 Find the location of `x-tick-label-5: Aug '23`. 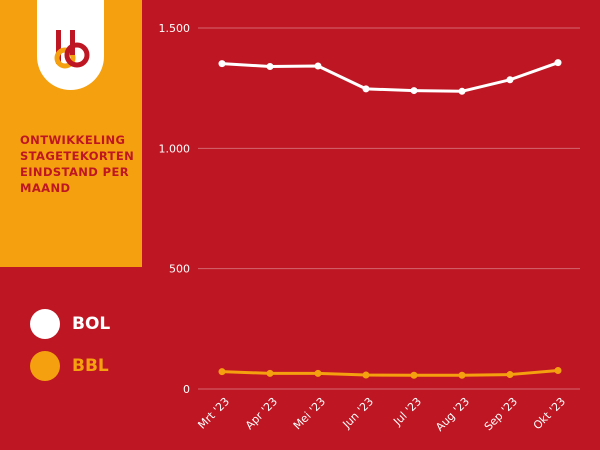

x-tick-label-5: Aug '23 is located at coordinates (452, 414).